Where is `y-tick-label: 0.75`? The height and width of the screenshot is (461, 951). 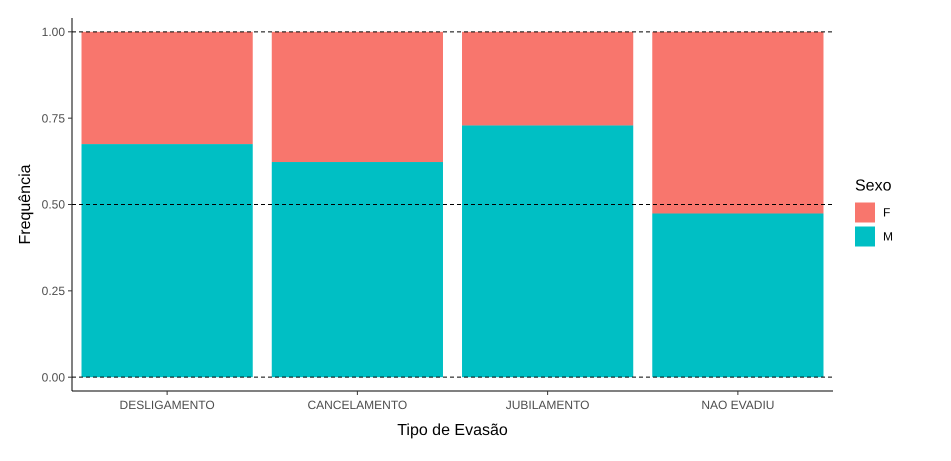 y-tick-label: 0.75 is located at coordinates (54, 118).